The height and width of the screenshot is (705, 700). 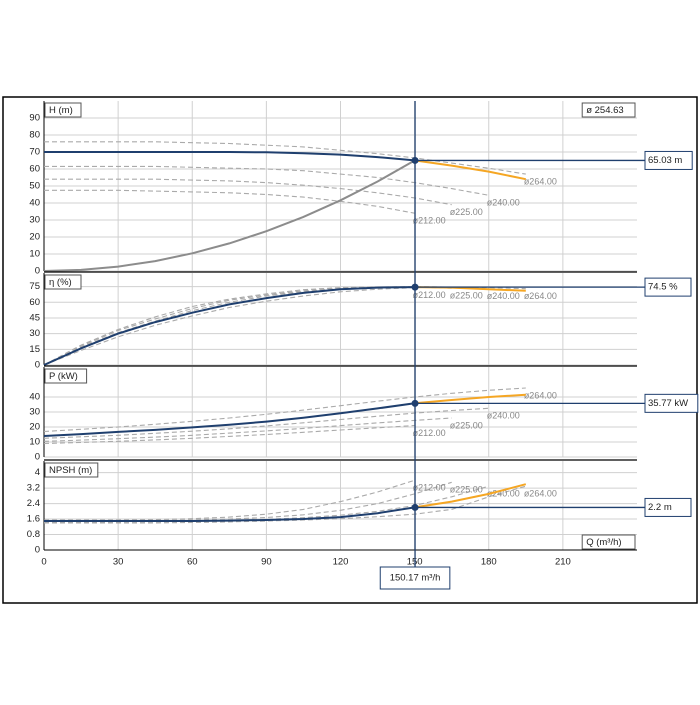 What do you see at coordinates (33, 519) in the screenshot?
I see `y-tick-label: 1.6` at bounding box center [33, 519].